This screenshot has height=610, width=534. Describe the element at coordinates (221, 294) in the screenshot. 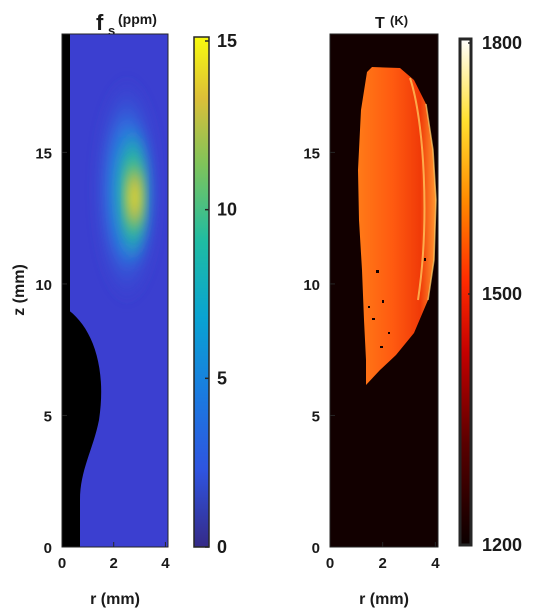

I see `fs-colorbar-ticks: 0 5 10 15` at that location.